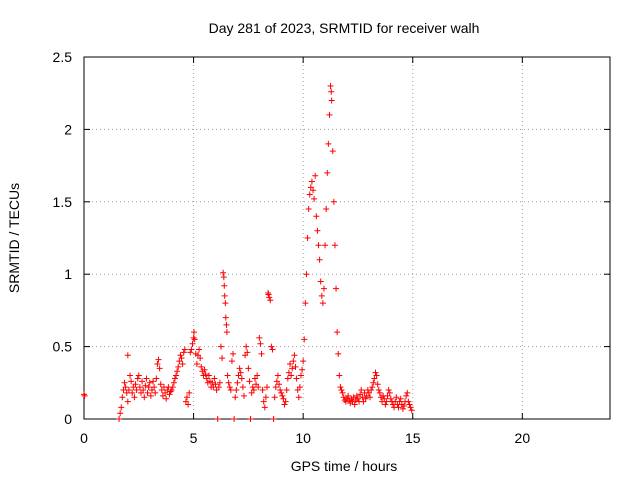 The width and height of the screenshot is (640, 480). I want to click on x-tick-label: 20, so click(523, 438).